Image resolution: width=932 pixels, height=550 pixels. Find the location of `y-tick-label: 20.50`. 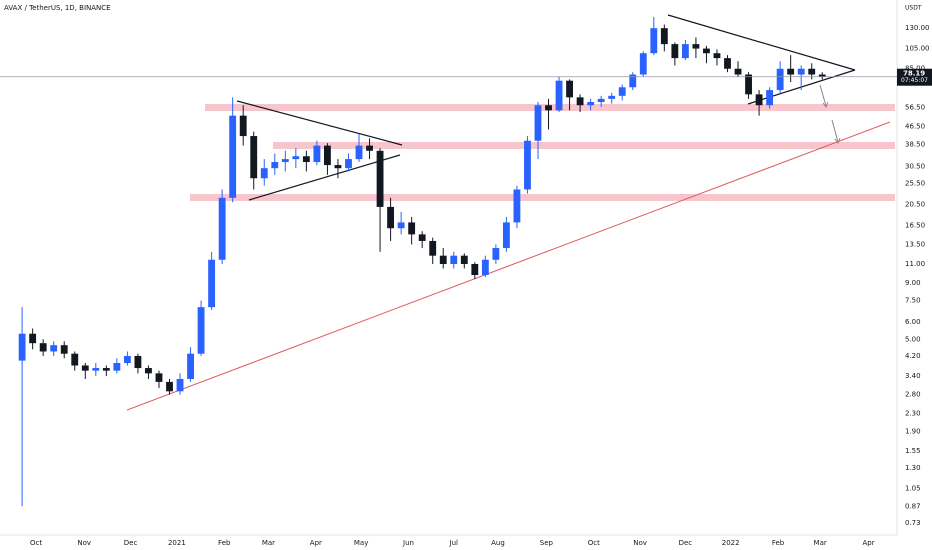

y-tick-label: 20.50 is located at coordinates (915, 205).